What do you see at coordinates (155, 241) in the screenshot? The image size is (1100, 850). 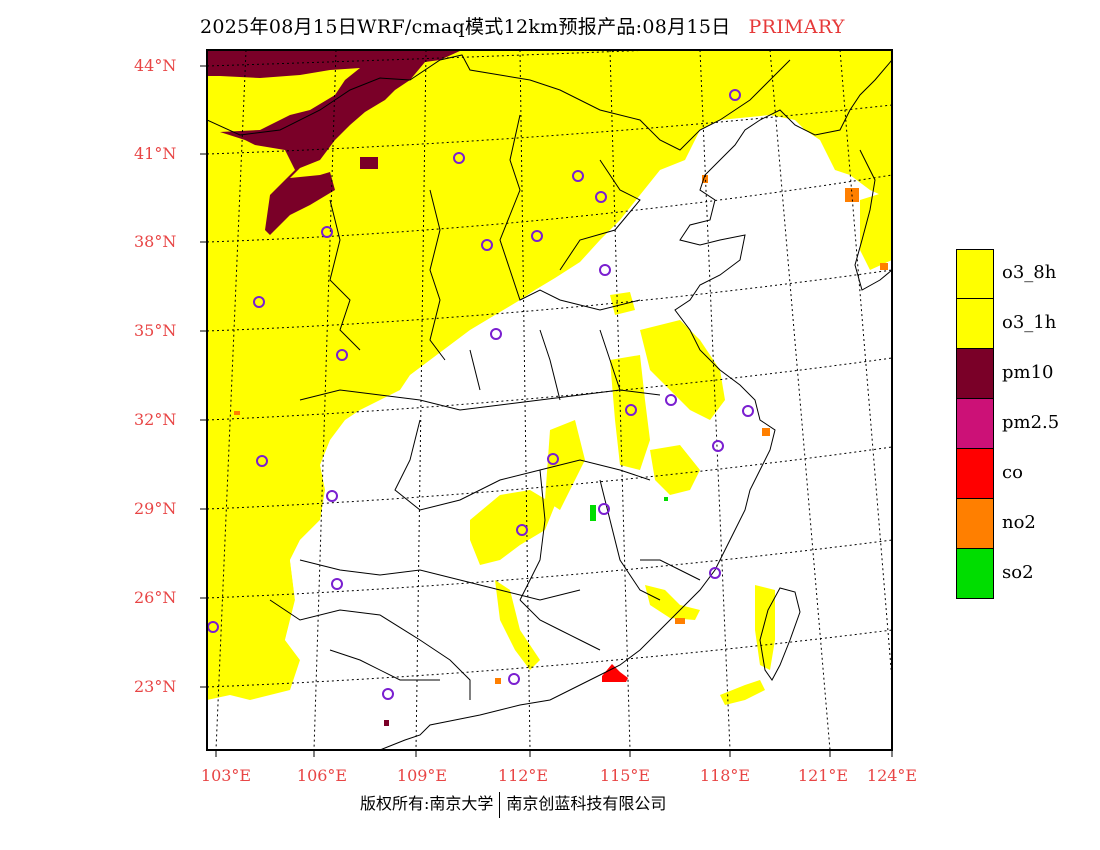 I see `lat-label-38n: 38°N` at bounding box center [155, 241].